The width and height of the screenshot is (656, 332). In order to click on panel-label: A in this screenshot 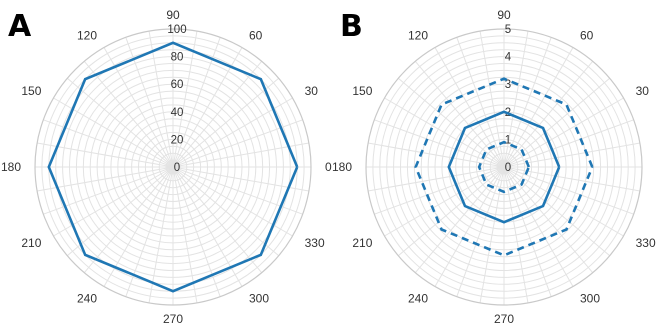, I will do `click(20, 26)`.